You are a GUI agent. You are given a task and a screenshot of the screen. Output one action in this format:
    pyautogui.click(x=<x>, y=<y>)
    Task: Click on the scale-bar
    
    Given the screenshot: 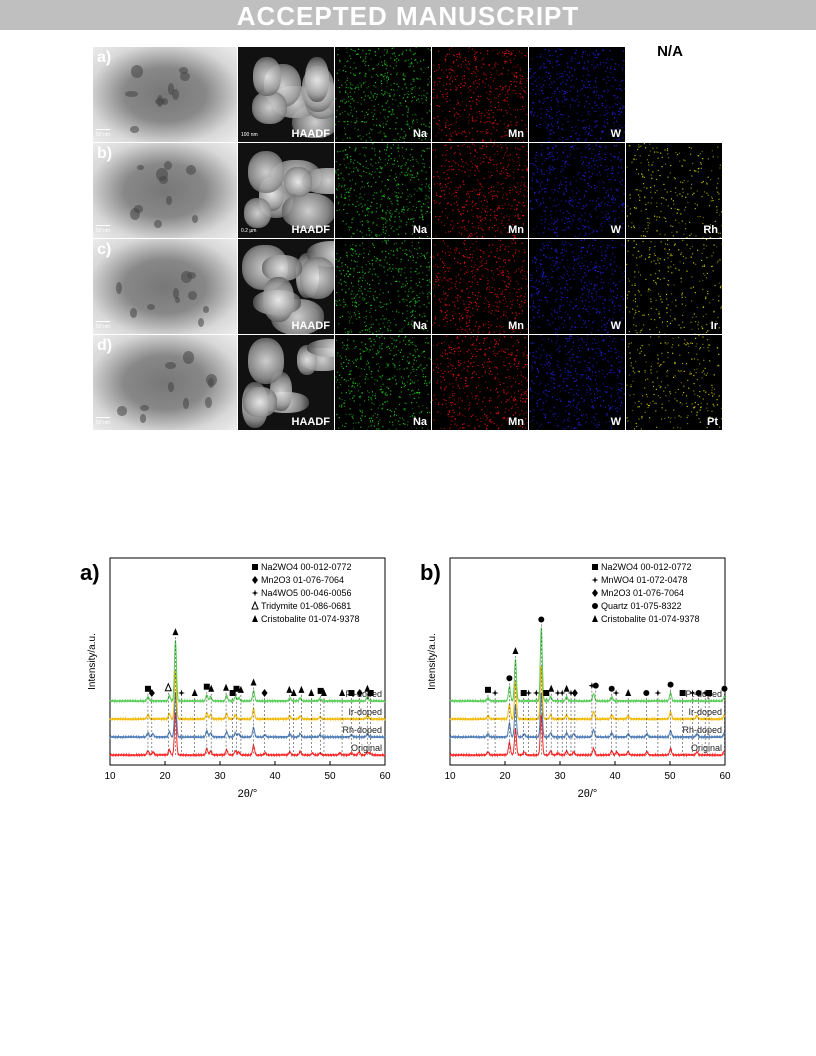 What is the action you would take?
    pyautogui.click(x=103, y=129)
    